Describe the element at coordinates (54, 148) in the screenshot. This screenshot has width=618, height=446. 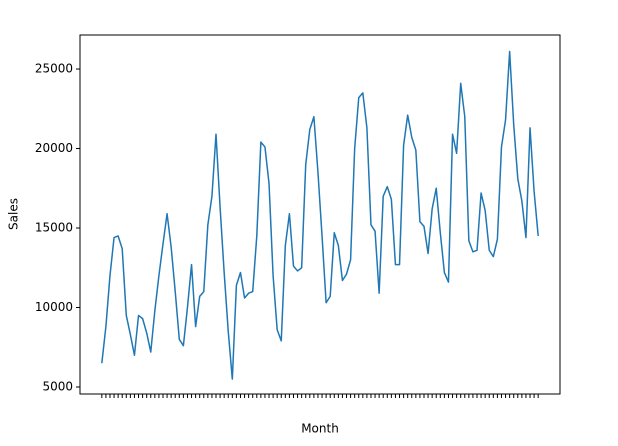
I see `y-tick-label: 20000` at that location.